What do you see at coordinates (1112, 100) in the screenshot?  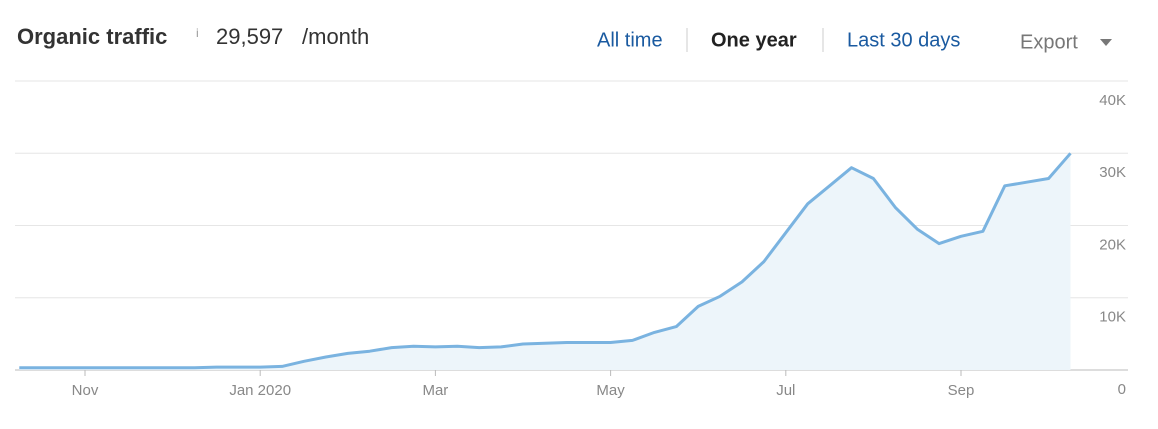 I see `y-tick-label: 40K` at bounding box center [1112, 100].